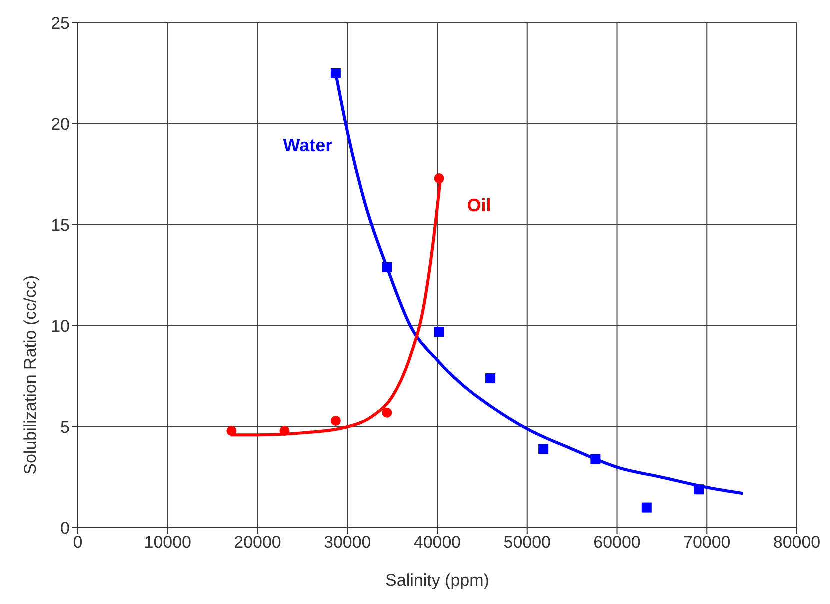 The height and width of the screenshot is (604, 830). I want to click on y-axis-title: Solubilization Ratio (cc/cc), so click(30, 375).